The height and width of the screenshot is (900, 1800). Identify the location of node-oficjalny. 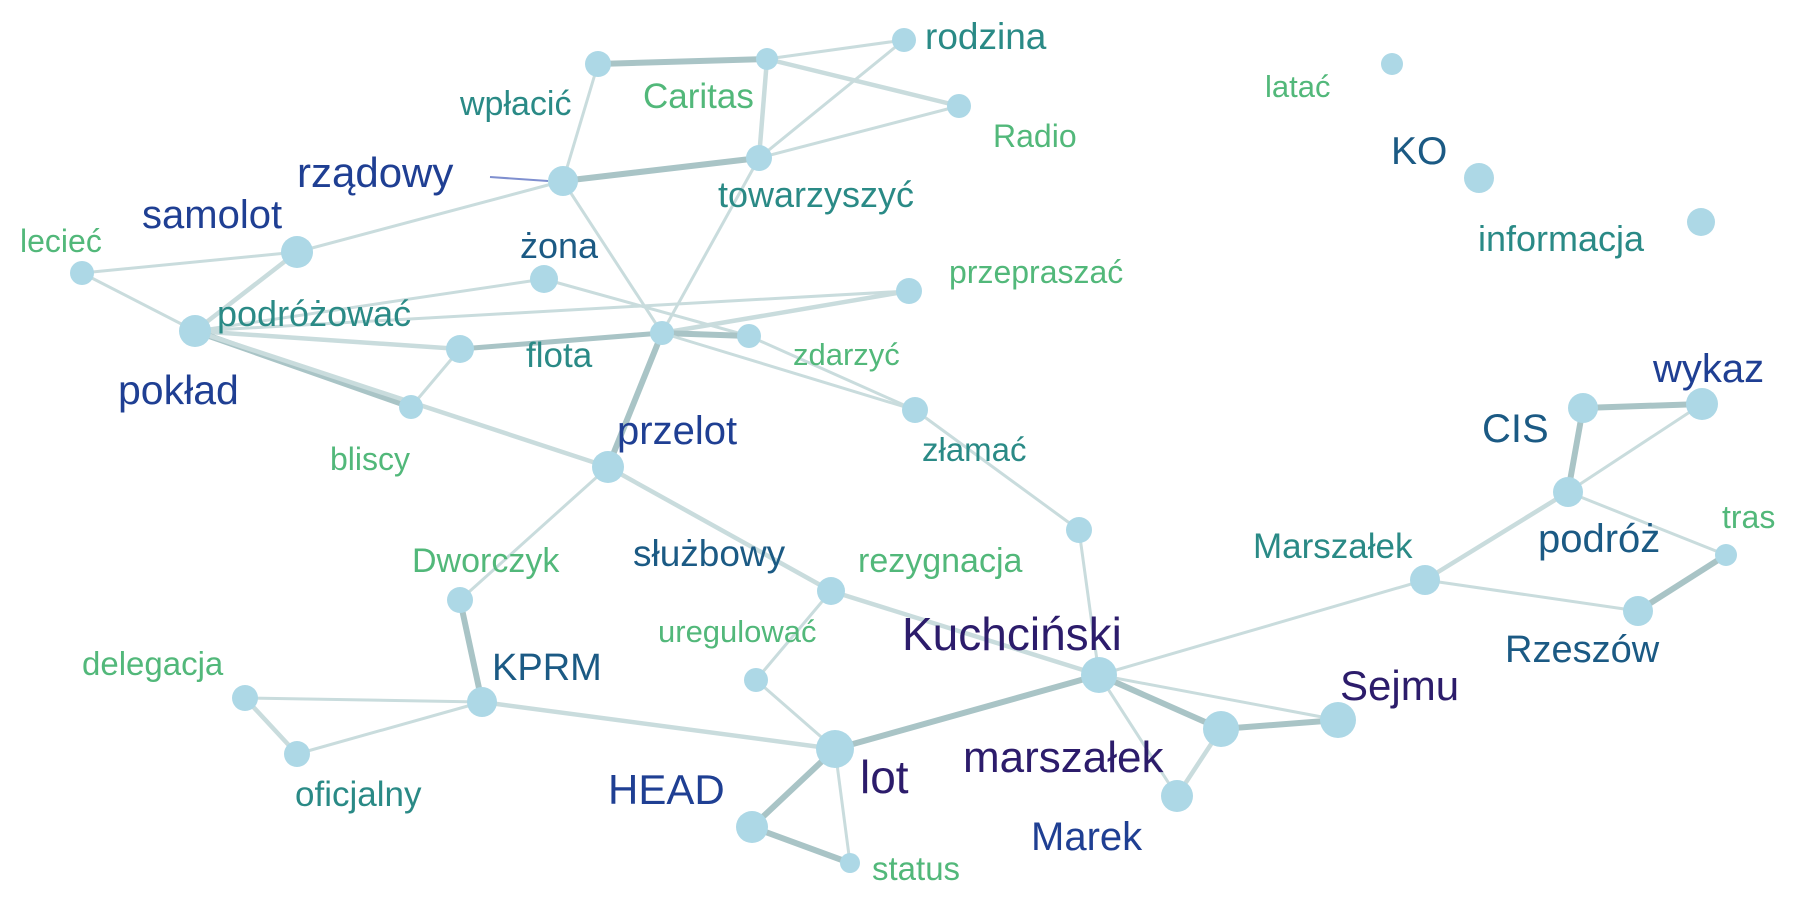
(297, 754).